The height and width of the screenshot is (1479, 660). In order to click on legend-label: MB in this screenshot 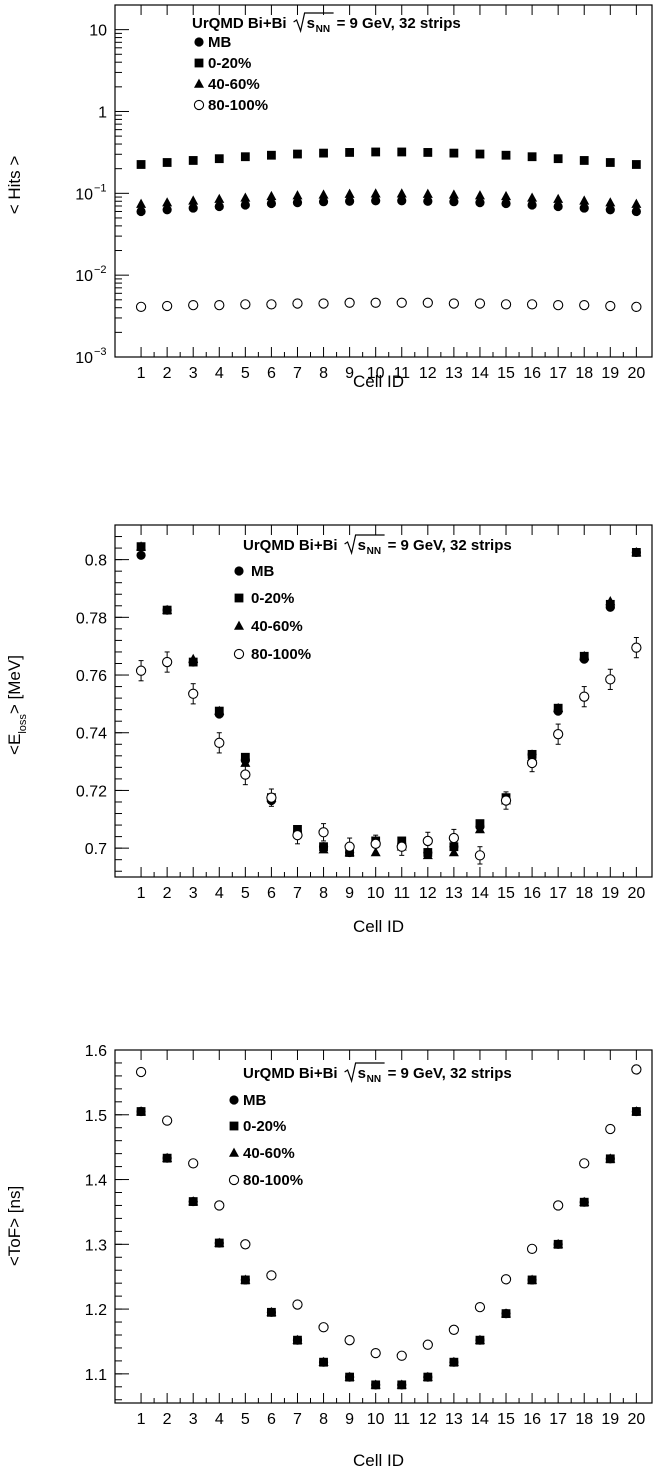, I will do `click(262, 571)`.